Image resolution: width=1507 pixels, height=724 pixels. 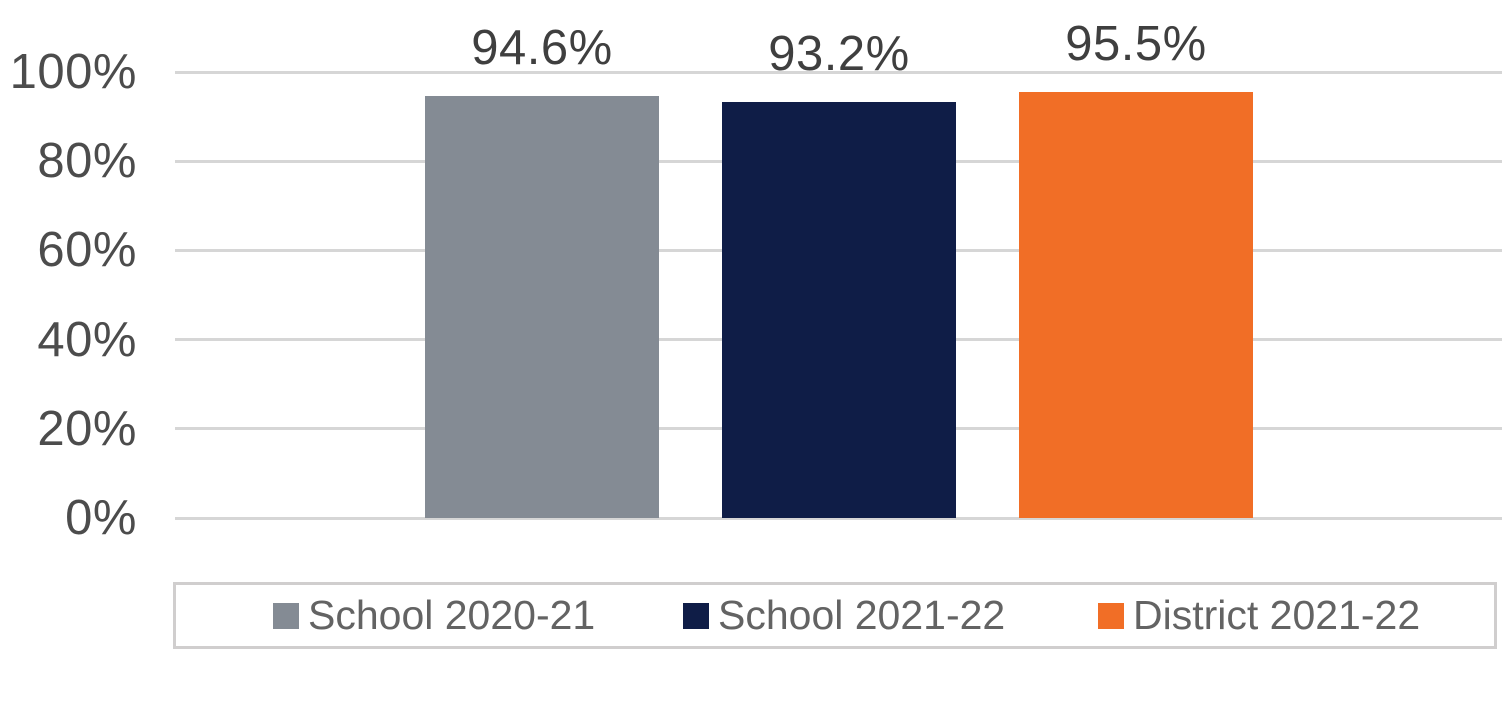 I want to click on y-axis-tick-label: 0%, so click(x=101, y=518).